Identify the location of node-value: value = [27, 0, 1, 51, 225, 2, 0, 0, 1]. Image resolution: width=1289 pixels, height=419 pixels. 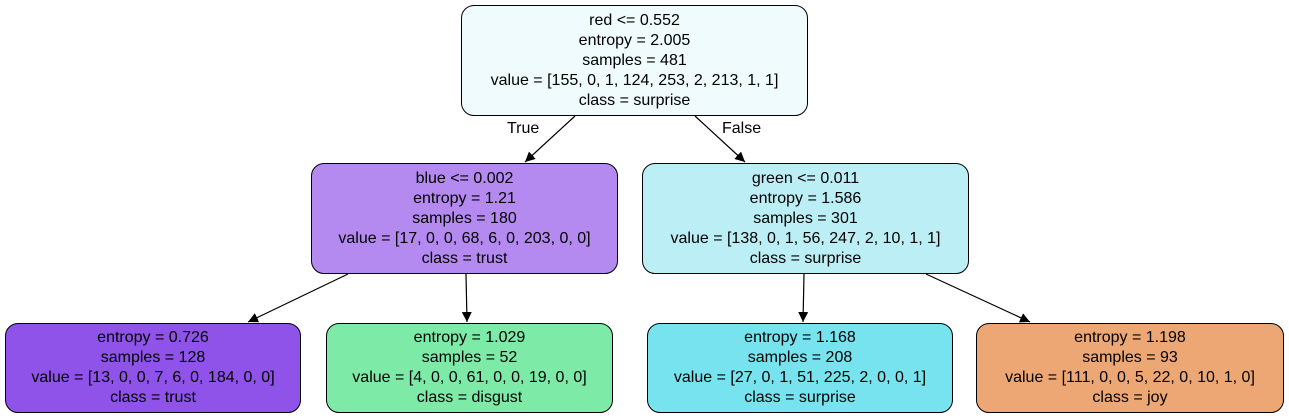
(800, 377).